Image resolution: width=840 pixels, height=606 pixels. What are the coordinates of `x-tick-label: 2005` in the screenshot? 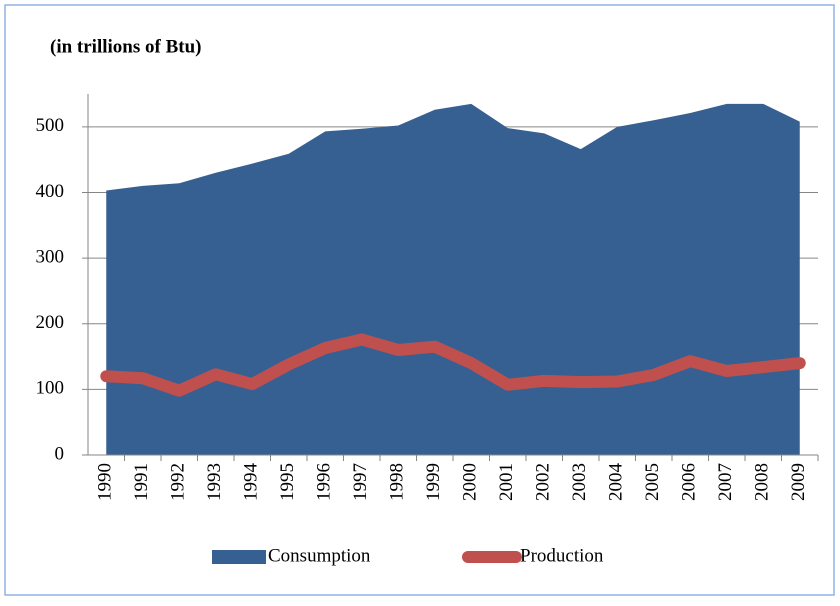 It's located at (652, 482).